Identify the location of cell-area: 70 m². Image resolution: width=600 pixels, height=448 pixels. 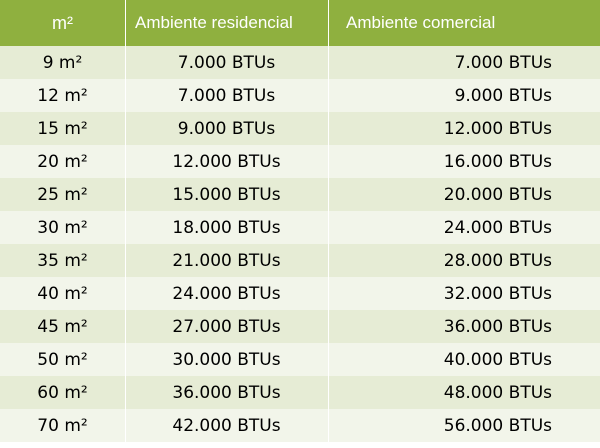
(62, 425).